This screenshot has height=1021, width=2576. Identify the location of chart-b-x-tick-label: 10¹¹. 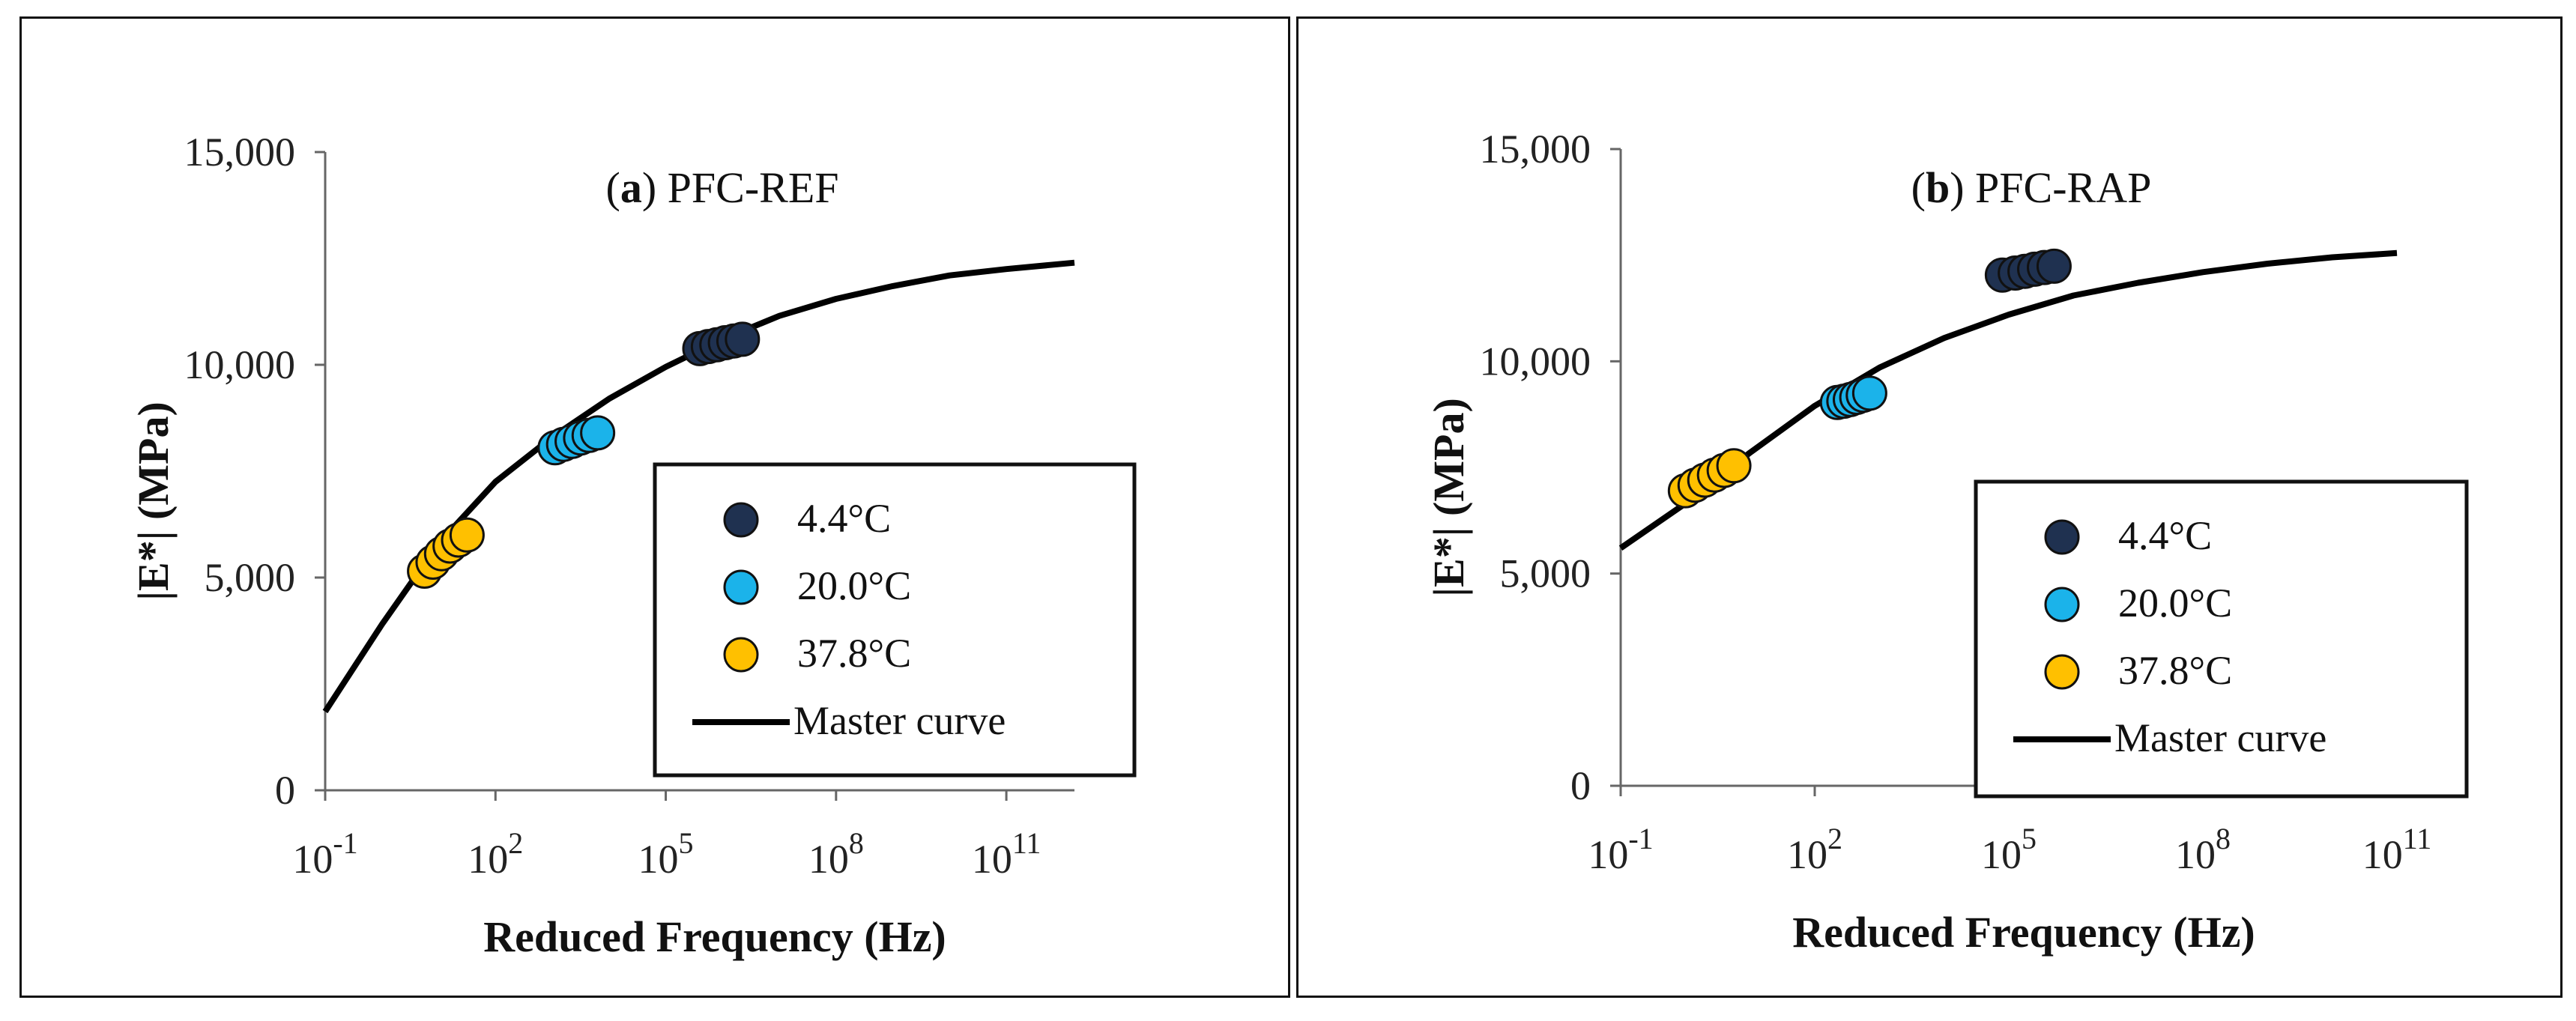
(2397, 850).